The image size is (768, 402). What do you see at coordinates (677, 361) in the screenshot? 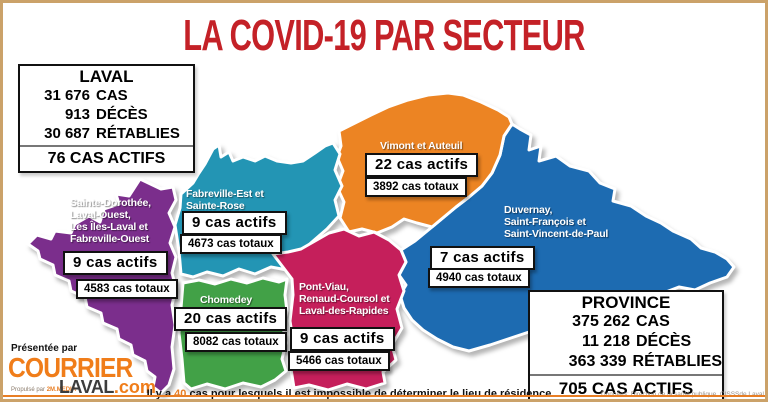
I see `province-retablies-label: RÉTABLIES` at bounding box center [677, 361].